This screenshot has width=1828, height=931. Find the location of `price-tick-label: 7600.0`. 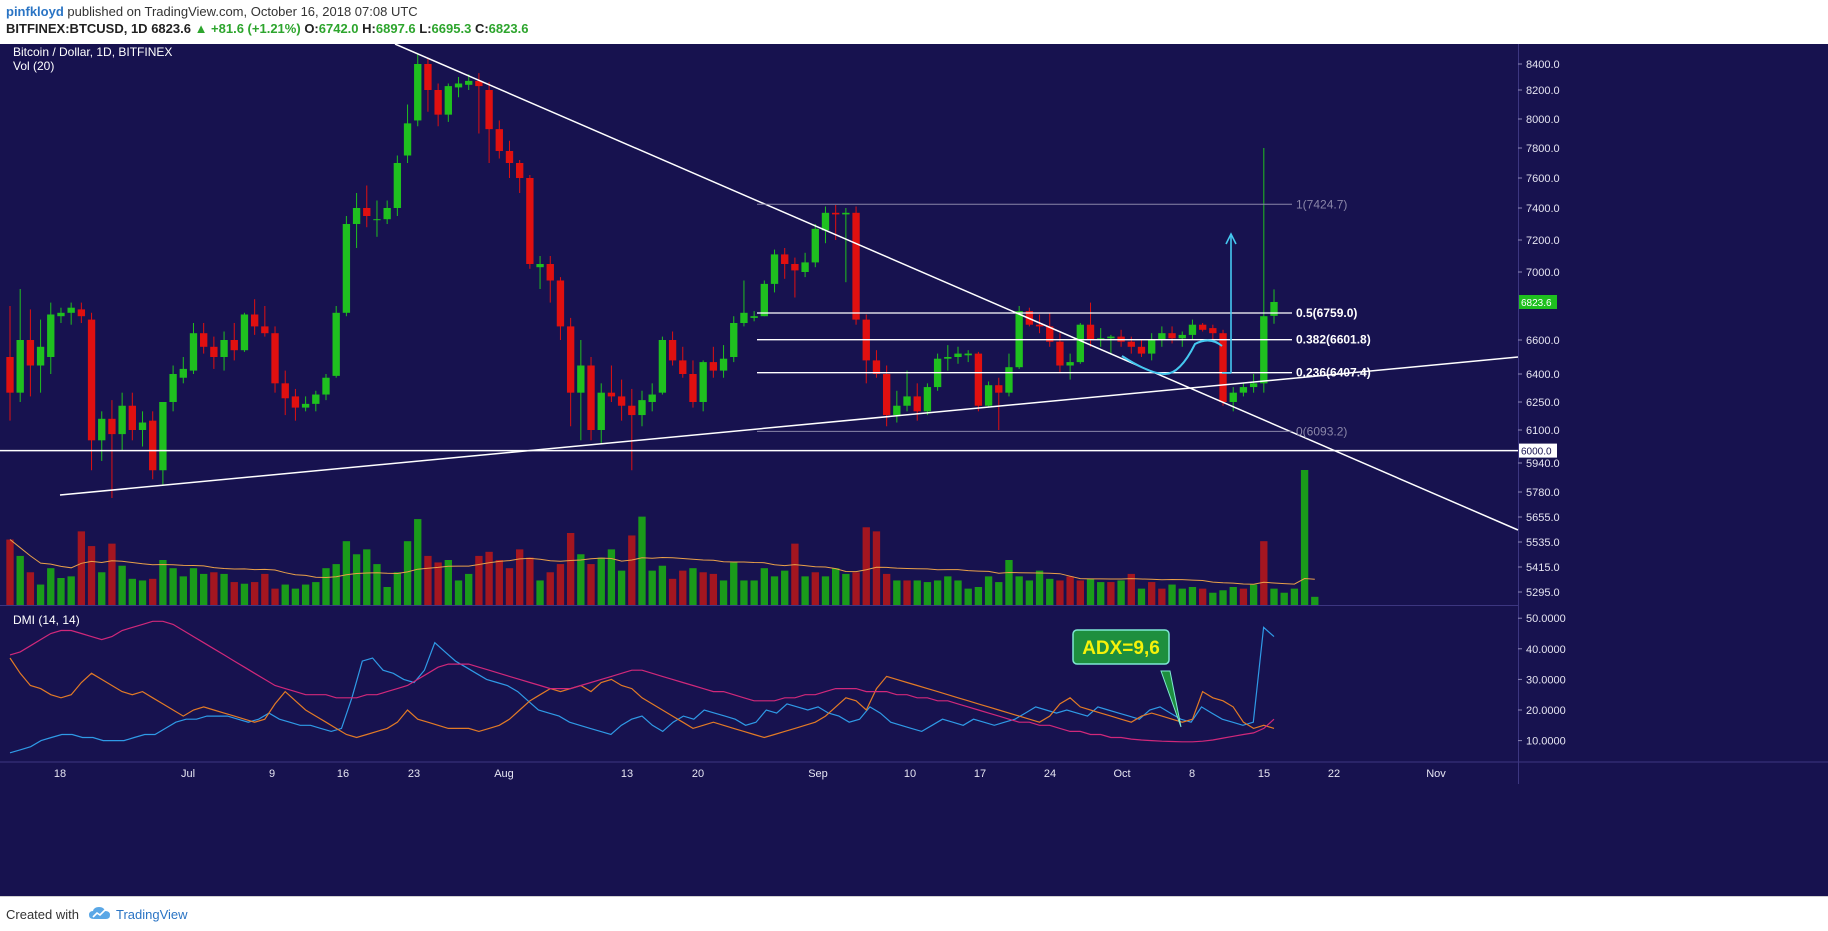

price-tick-label: 7600.0 is located at coordinates (1543, 179).